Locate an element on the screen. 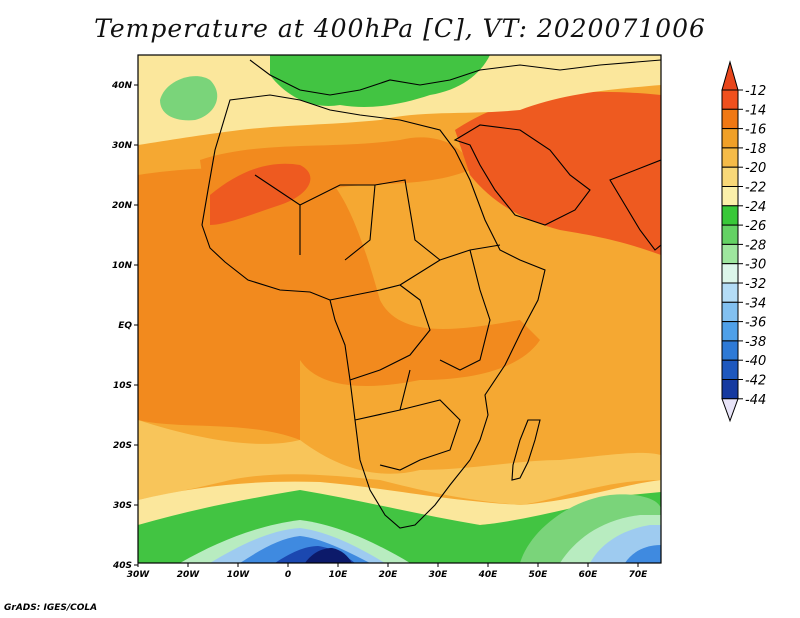 Image resolution: width=800 pixels, height=618 pixels. colorbar-bottom-arrow is located at coordinates (730, 410).